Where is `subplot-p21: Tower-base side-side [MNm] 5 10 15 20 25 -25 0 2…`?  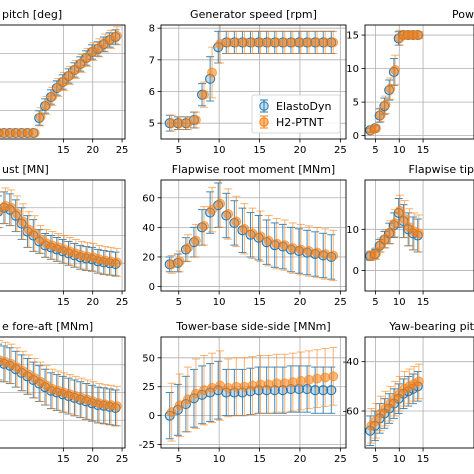 subplot-p21: Tower-base side-side [MNm] 5 10 15 20 25 -25 0 2… is located at coordinates (243, 392).